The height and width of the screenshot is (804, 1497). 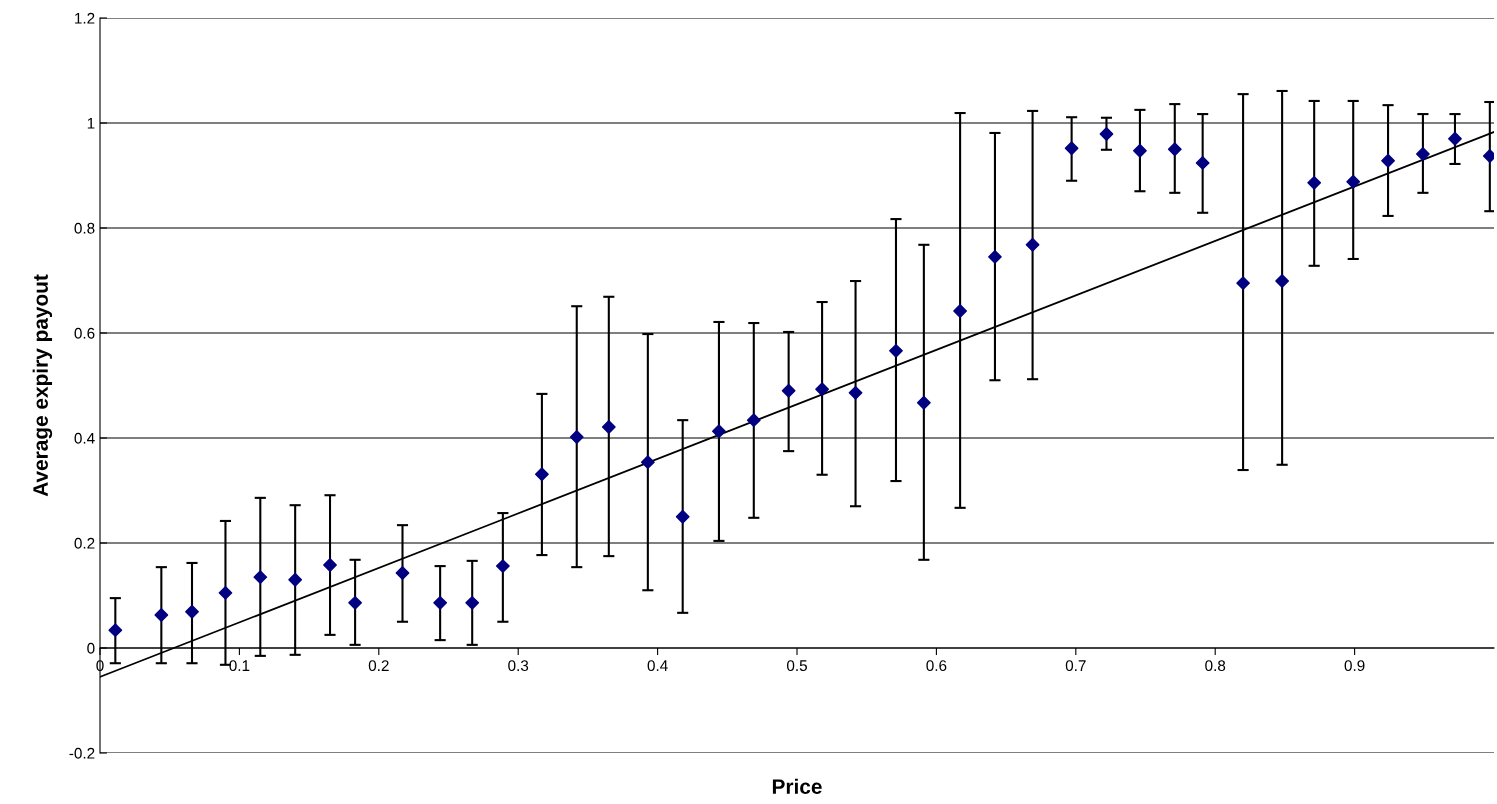 I want to click on x-tick-label: 0.1, so click(x=239, y=666).